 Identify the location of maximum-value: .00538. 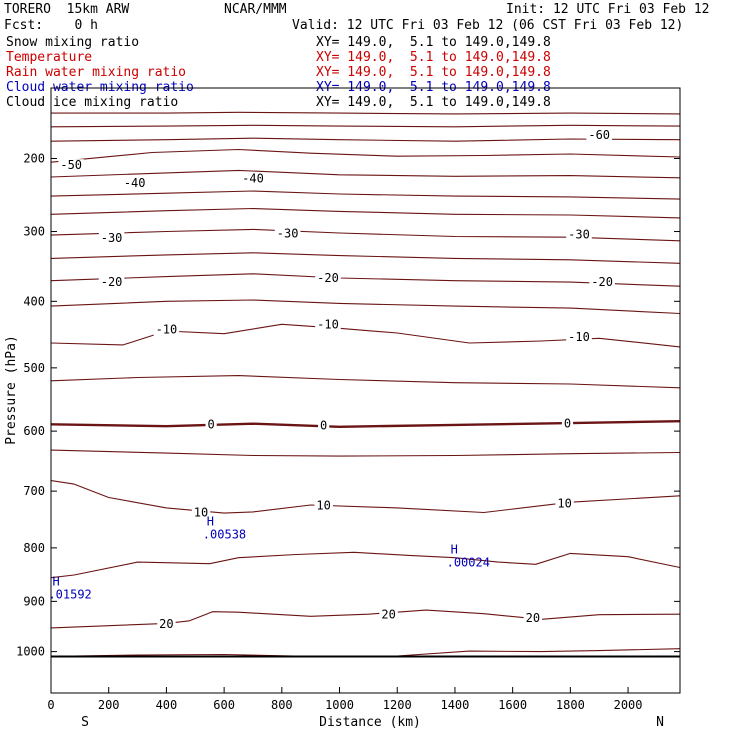
(224, 535).